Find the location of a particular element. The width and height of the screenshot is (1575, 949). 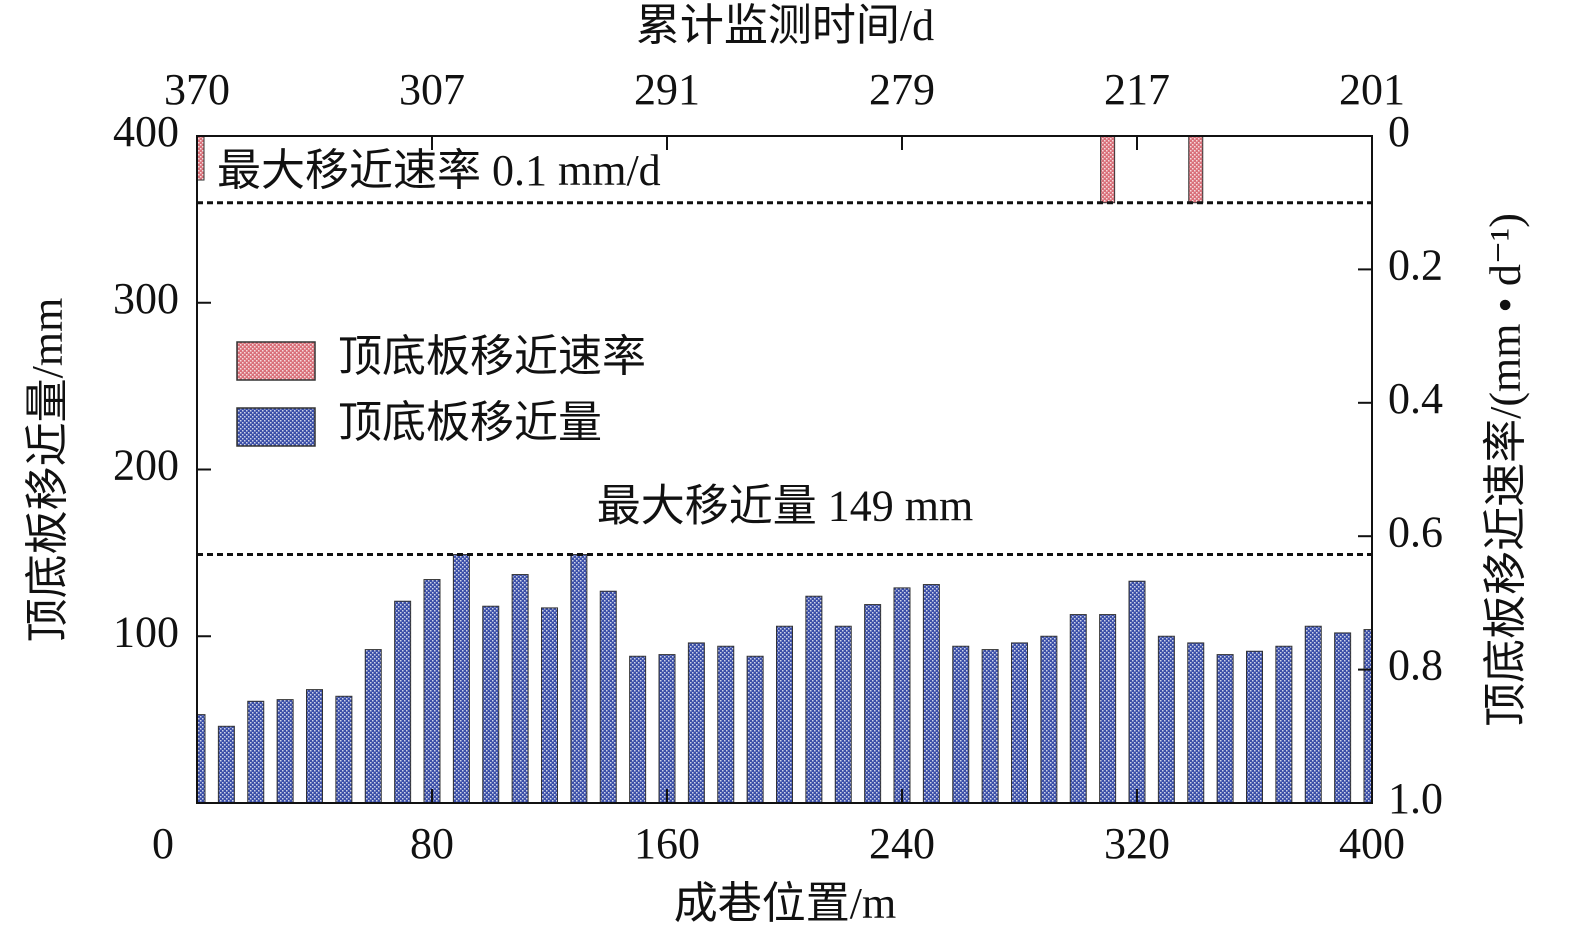

y-tick-label: 400 is located at coordinates (146, 131).